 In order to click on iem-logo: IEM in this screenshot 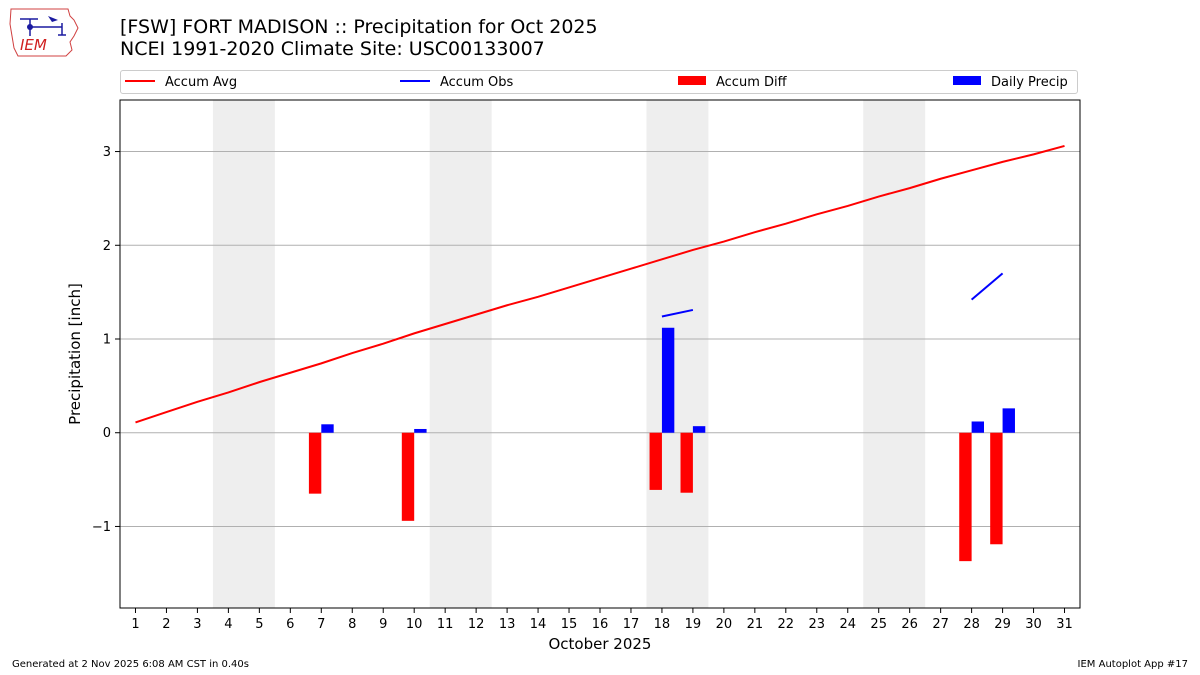, I will do `click(44, 33)`.